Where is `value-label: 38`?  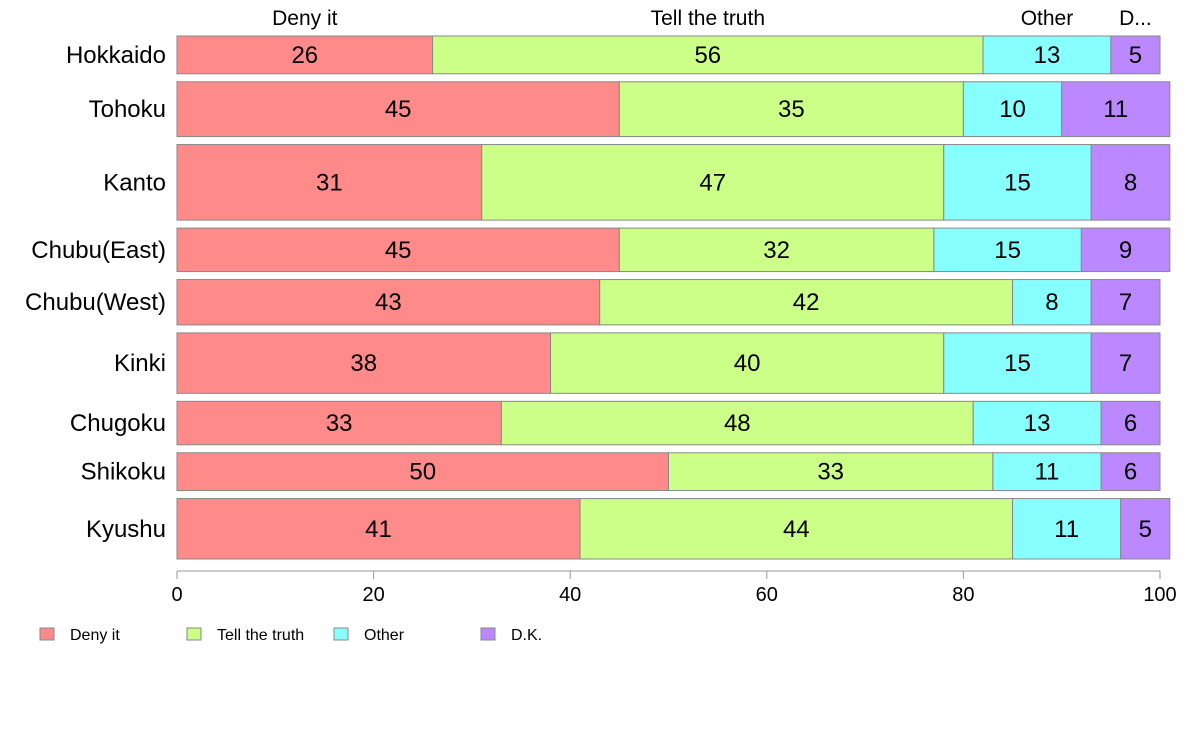 value-label: 38 is located at coordinates (363, 363).